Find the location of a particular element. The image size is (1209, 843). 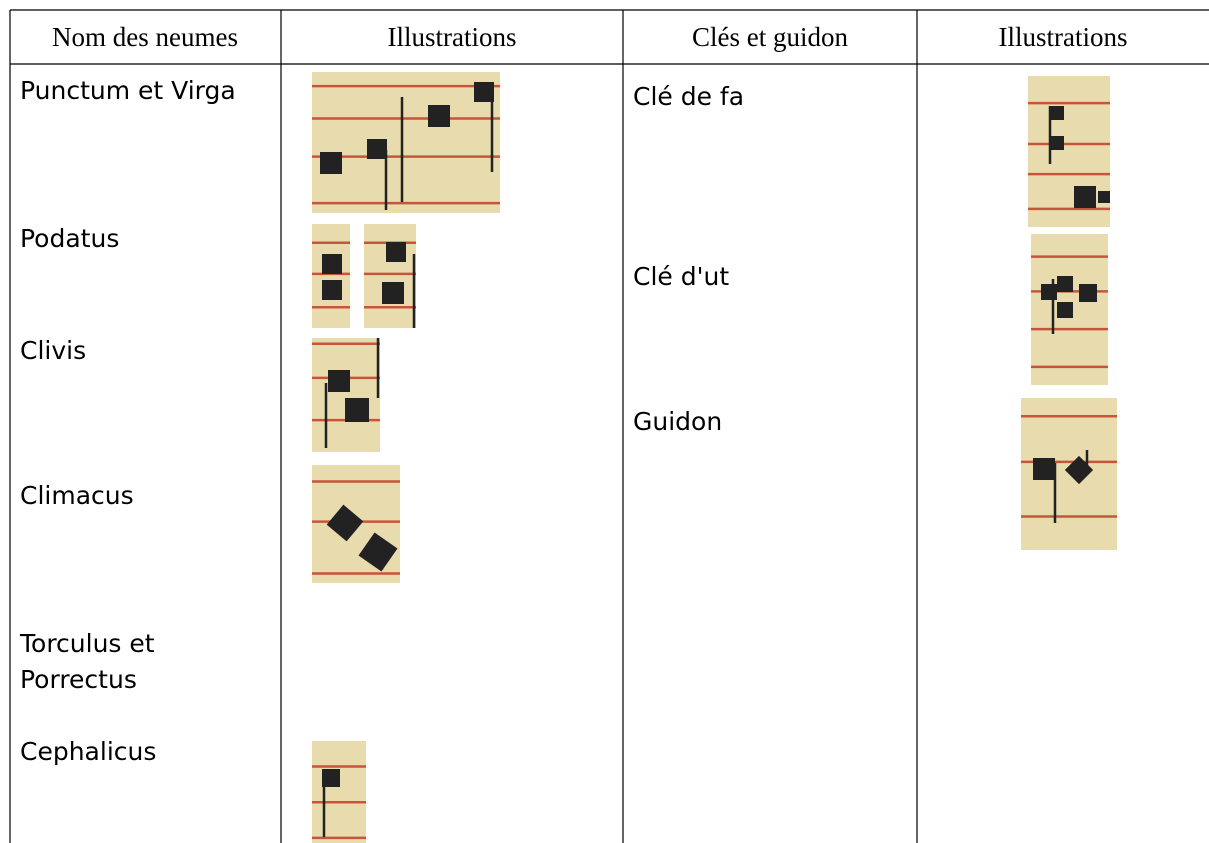

neume-name: Podatus is located at coordinates (69, 238).